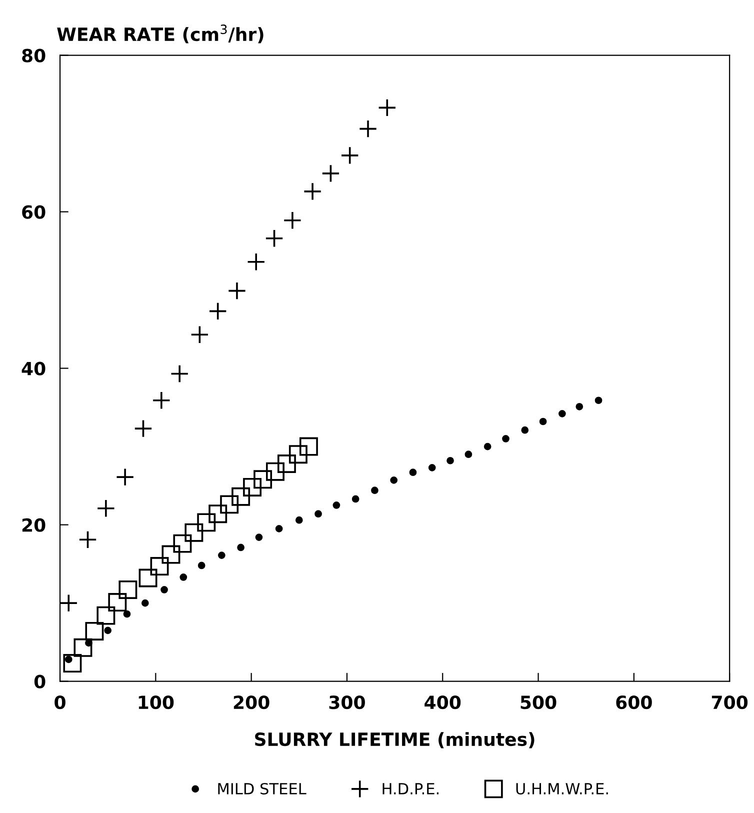 This screenshot has height=813, width=754. Describe the element at coordinates (262, 788) in the screenshot. I see `legend-label: MILD STEEL` at that location.